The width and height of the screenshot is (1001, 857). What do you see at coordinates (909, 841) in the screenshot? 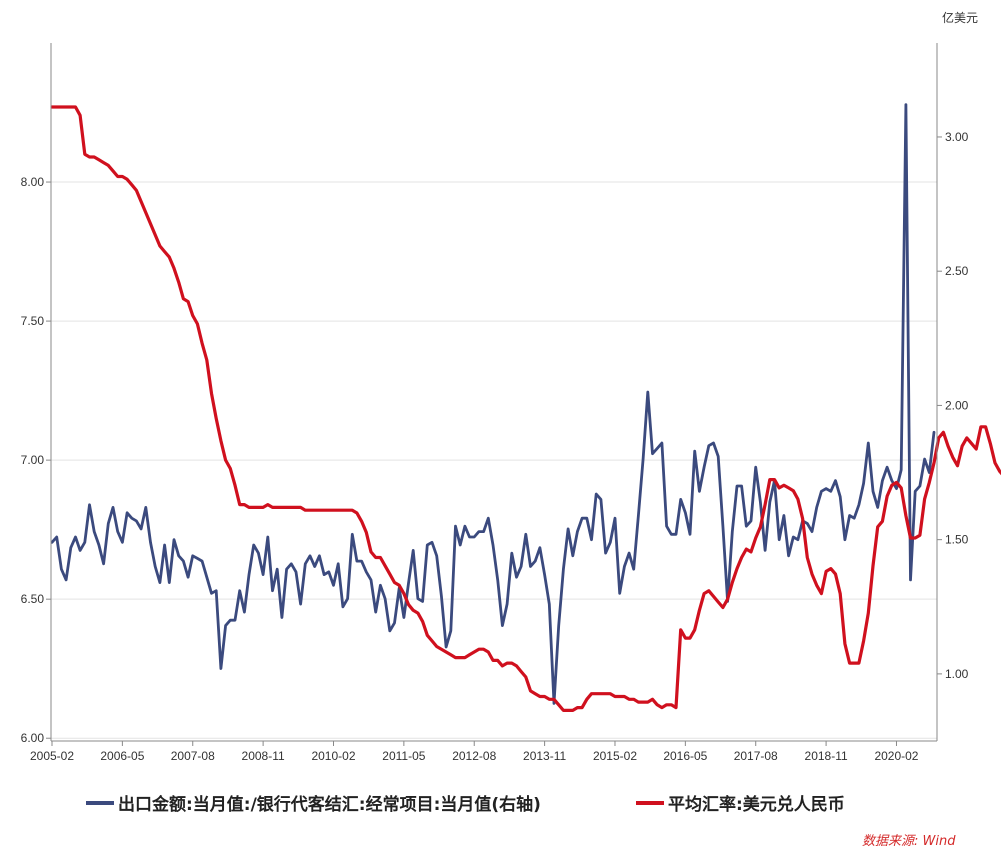
I see `source-note: 数据来源: Wind` at bounding box center [909, 841].